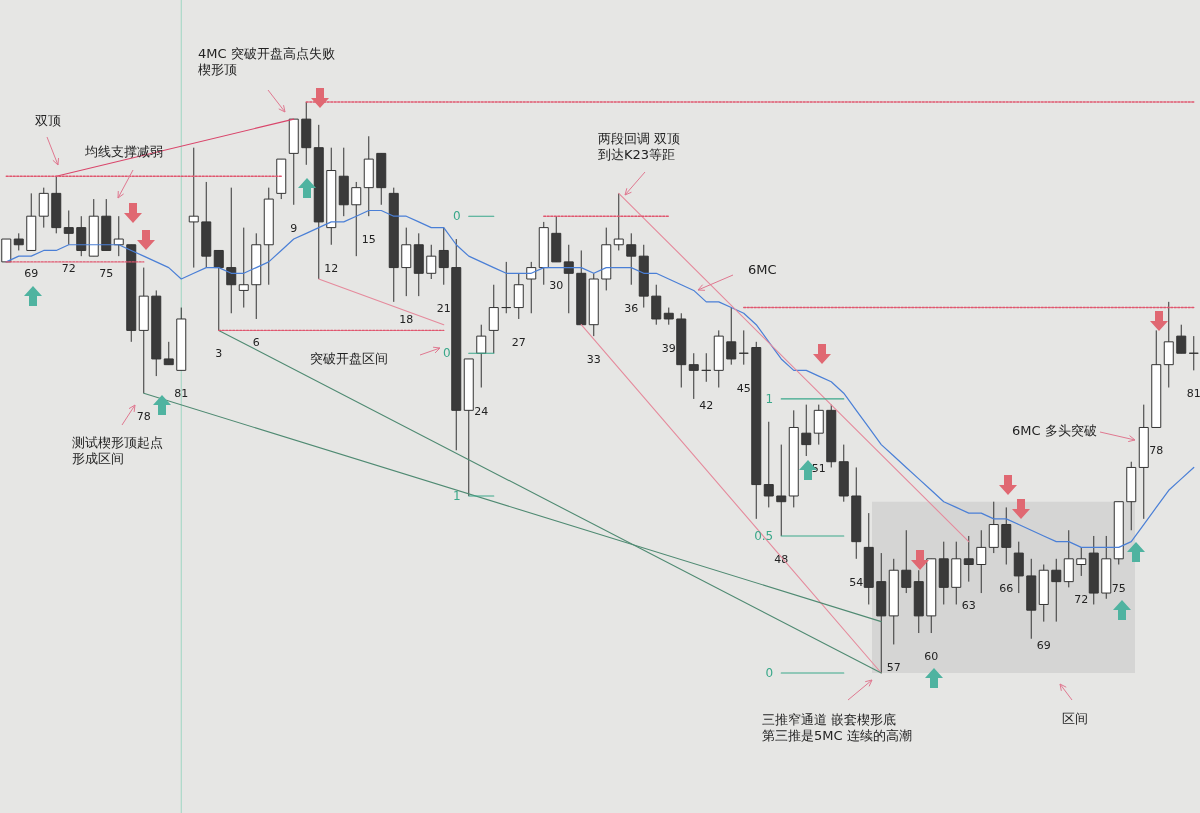  I want to click on annotation: 两段回调 双顶到达K23等距, so click(639, 146).